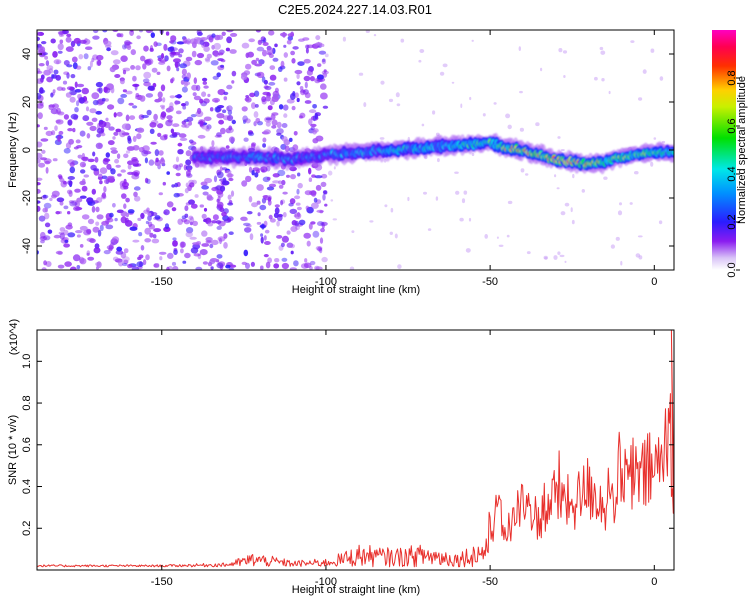 The image size is (750, 600). Describe the element at coordinates (654, 582) in the screenshot. I see `x-tick-label: 0` at that location.